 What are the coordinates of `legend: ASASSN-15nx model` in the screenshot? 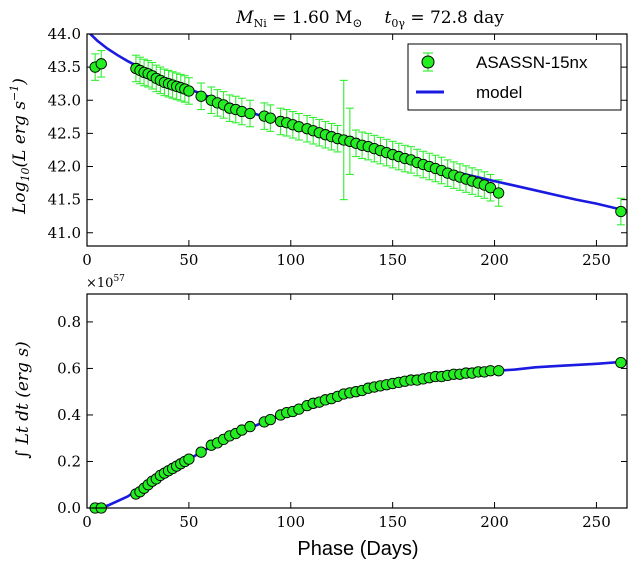 It's located at (514, 77).